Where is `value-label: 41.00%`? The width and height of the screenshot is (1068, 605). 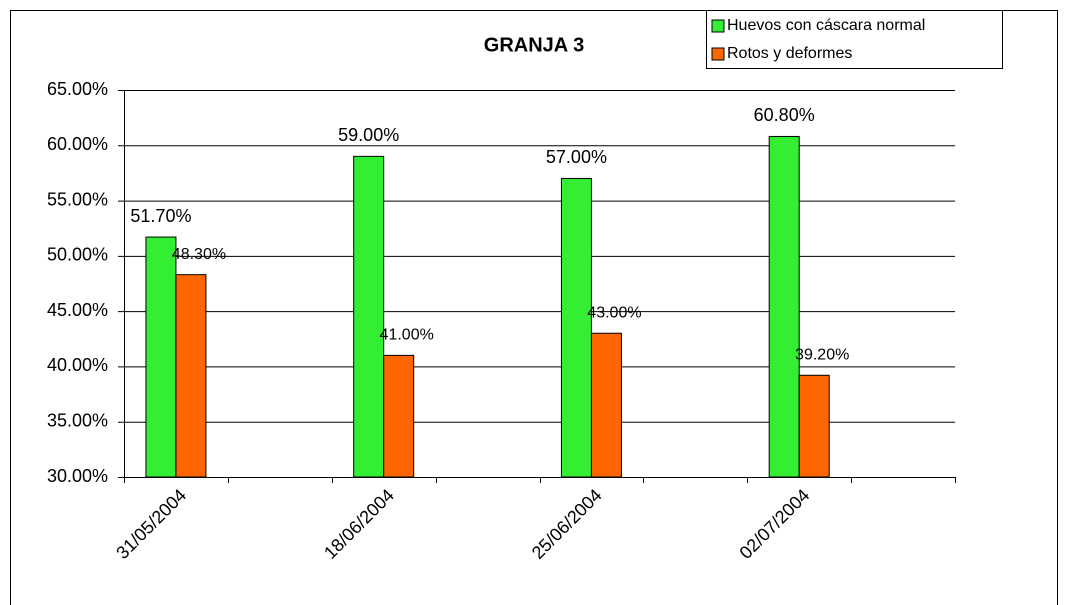 value-label: 41.00% is located at coordinates (407, 335).